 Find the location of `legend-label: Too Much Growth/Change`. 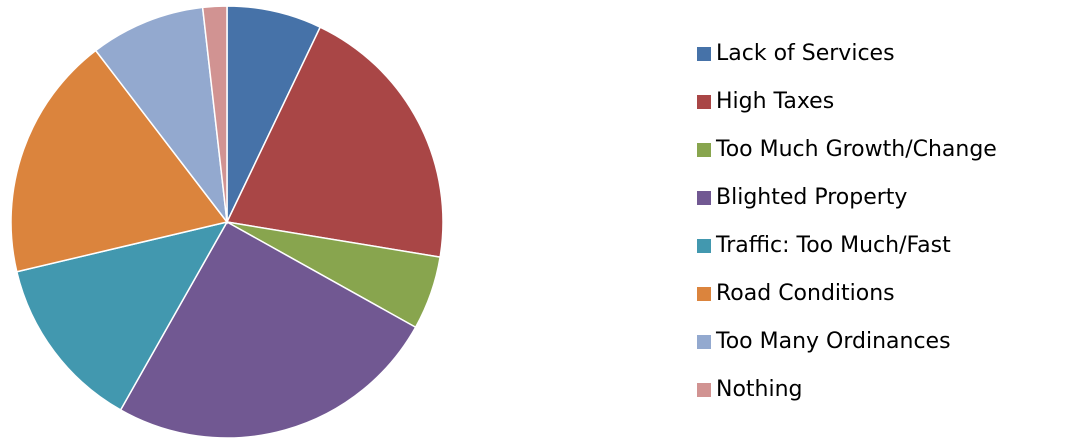

legend-label: Too Much Growth/Change is located at coordinates (856, 149).